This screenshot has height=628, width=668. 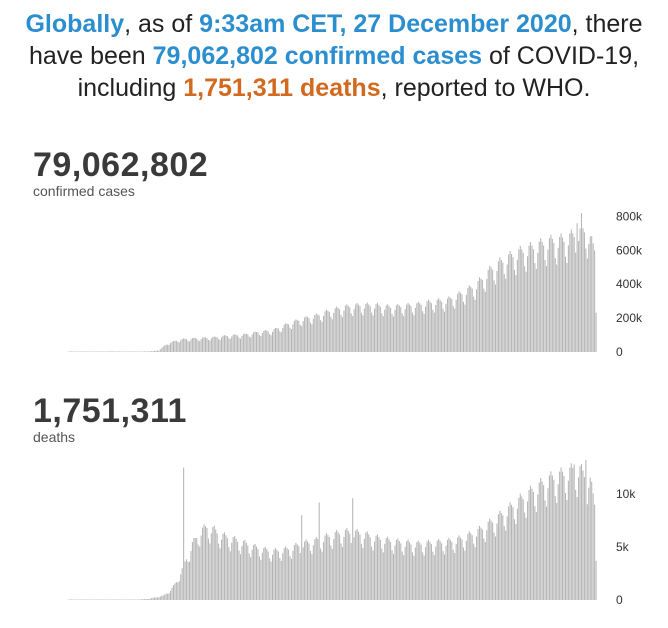 What do you see at coordinates (629, 217) in the screenshot?
I see `cases-y-tick-label: 800k` at bounding box center [629, 217].